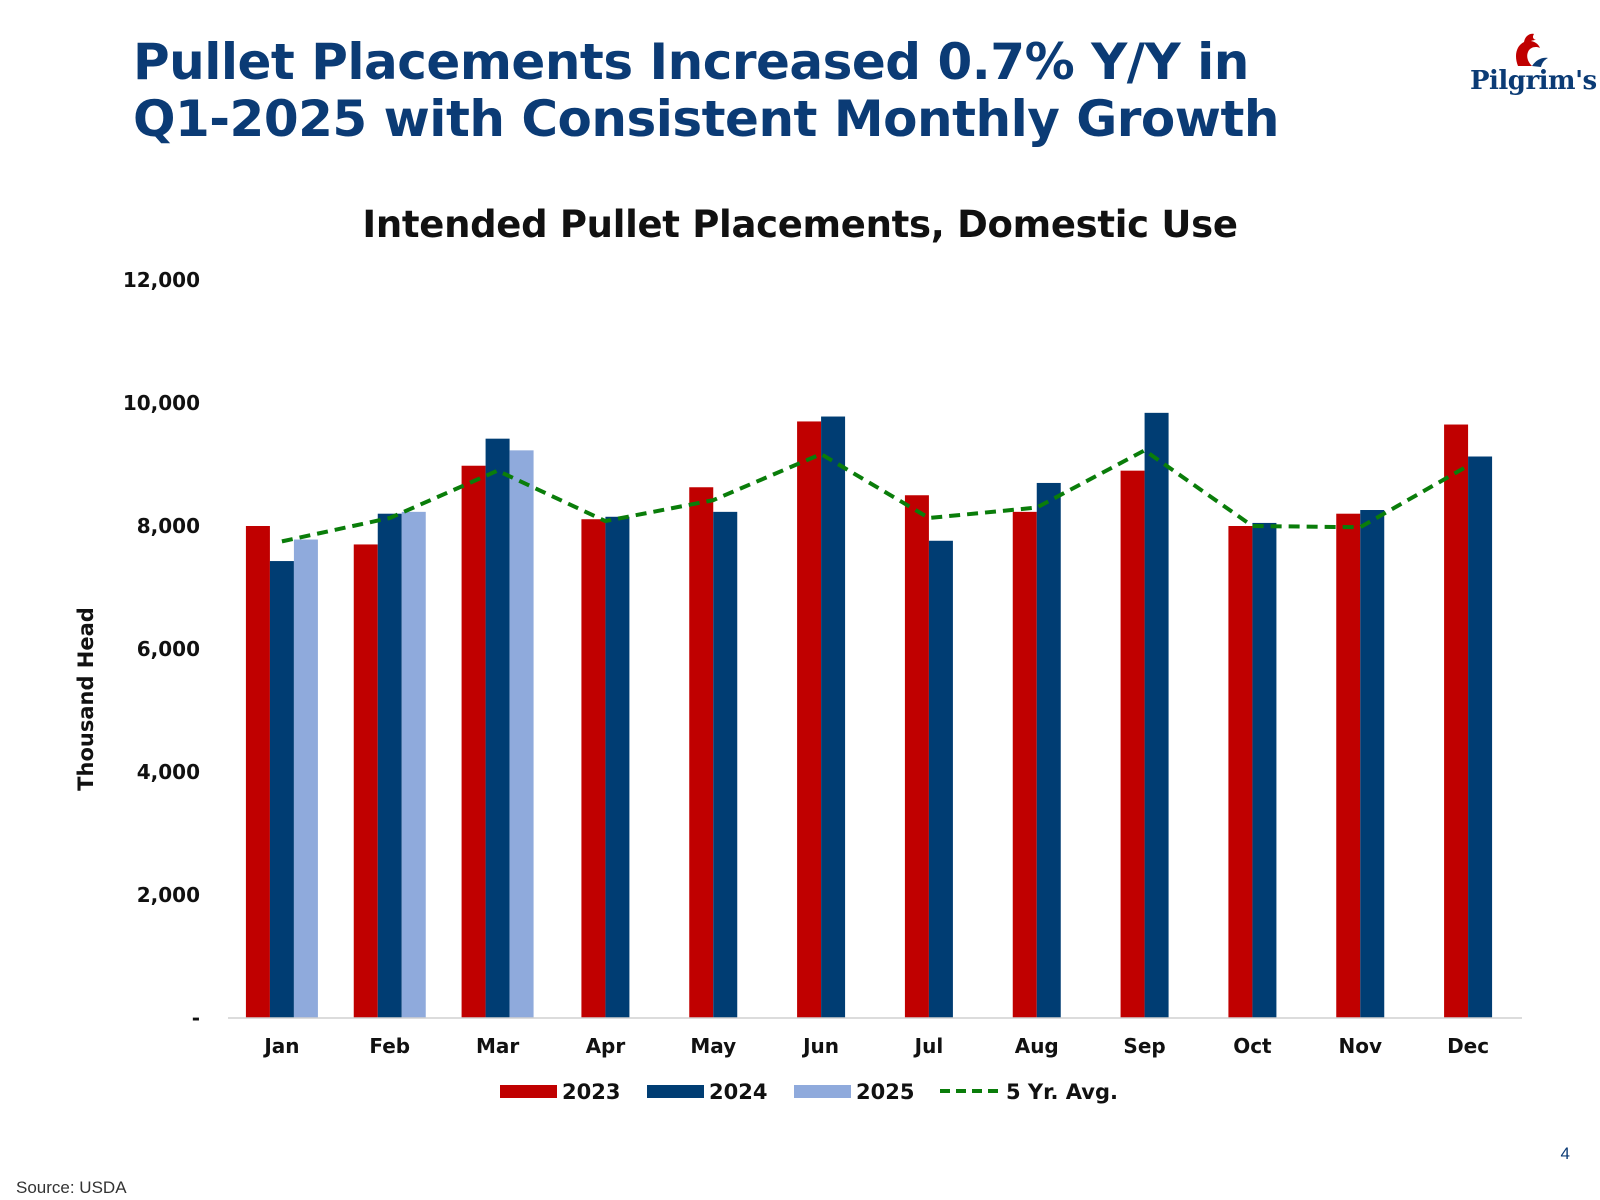  What do you see at coordinates (389, 765) in the screenshot?
I see `bar-2024-feb` at bounding box center [389, 765].